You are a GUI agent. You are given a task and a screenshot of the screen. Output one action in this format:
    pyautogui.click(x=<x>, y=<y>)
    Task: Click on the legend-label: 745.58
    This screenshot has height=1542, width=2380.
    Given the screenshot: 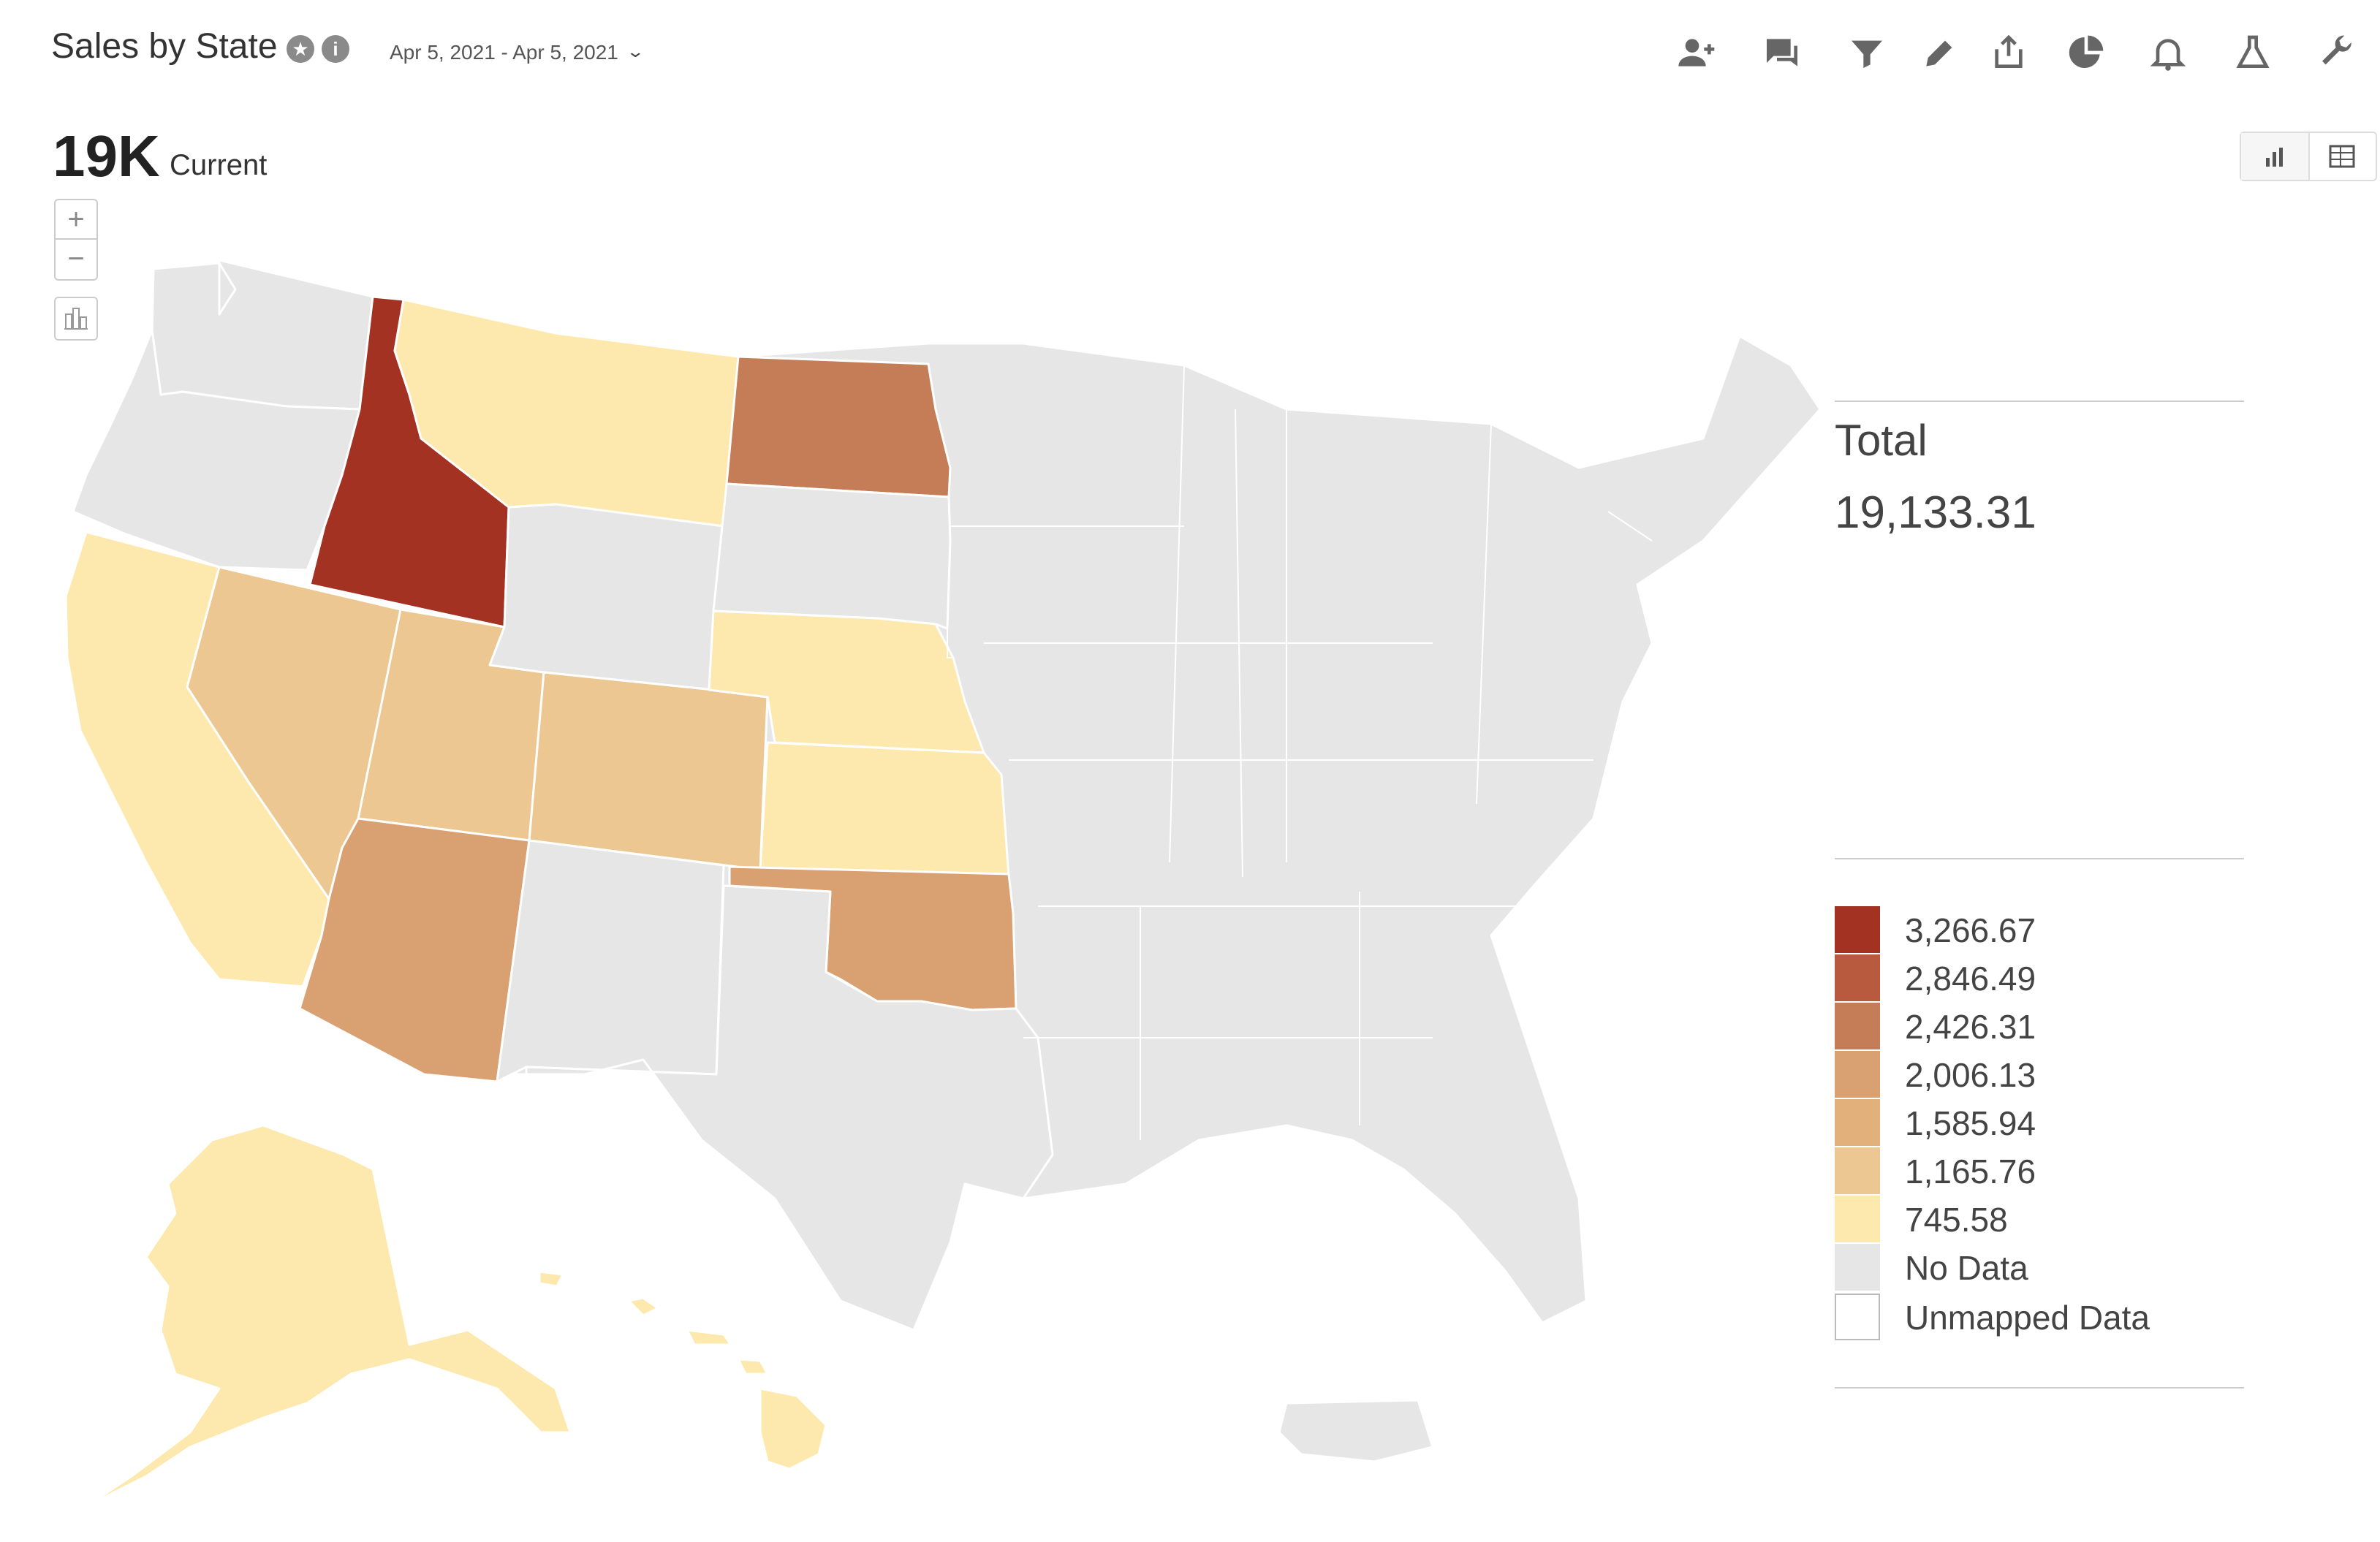 What is the action you would take?
    pyautogui.click(x=1956, y=1220)
    